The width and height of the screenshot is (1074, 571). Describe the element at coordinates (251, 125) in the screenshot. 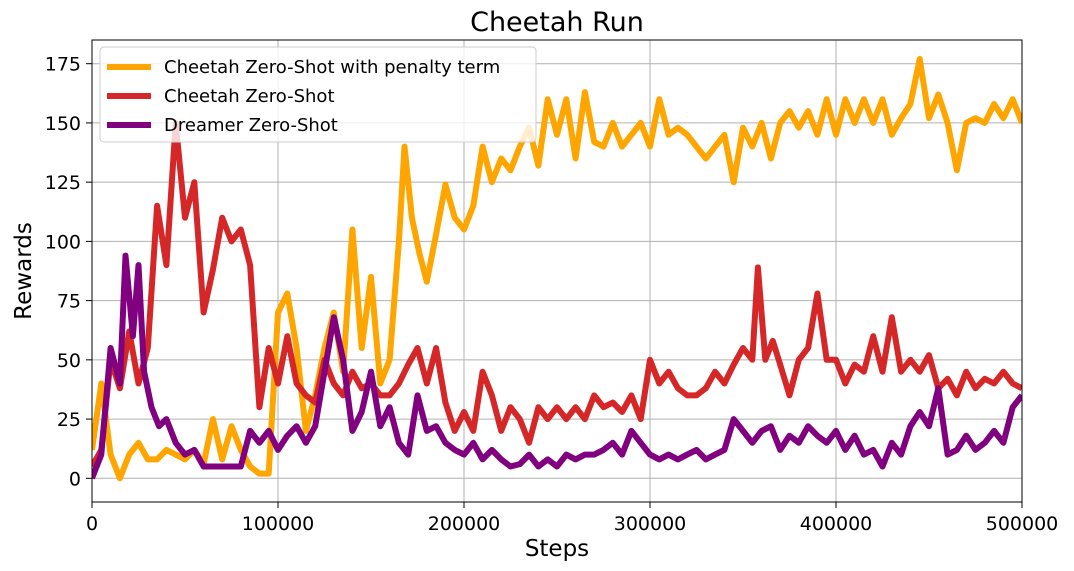

I see `legend-label: Dreamer Zero-Shot` at that location.